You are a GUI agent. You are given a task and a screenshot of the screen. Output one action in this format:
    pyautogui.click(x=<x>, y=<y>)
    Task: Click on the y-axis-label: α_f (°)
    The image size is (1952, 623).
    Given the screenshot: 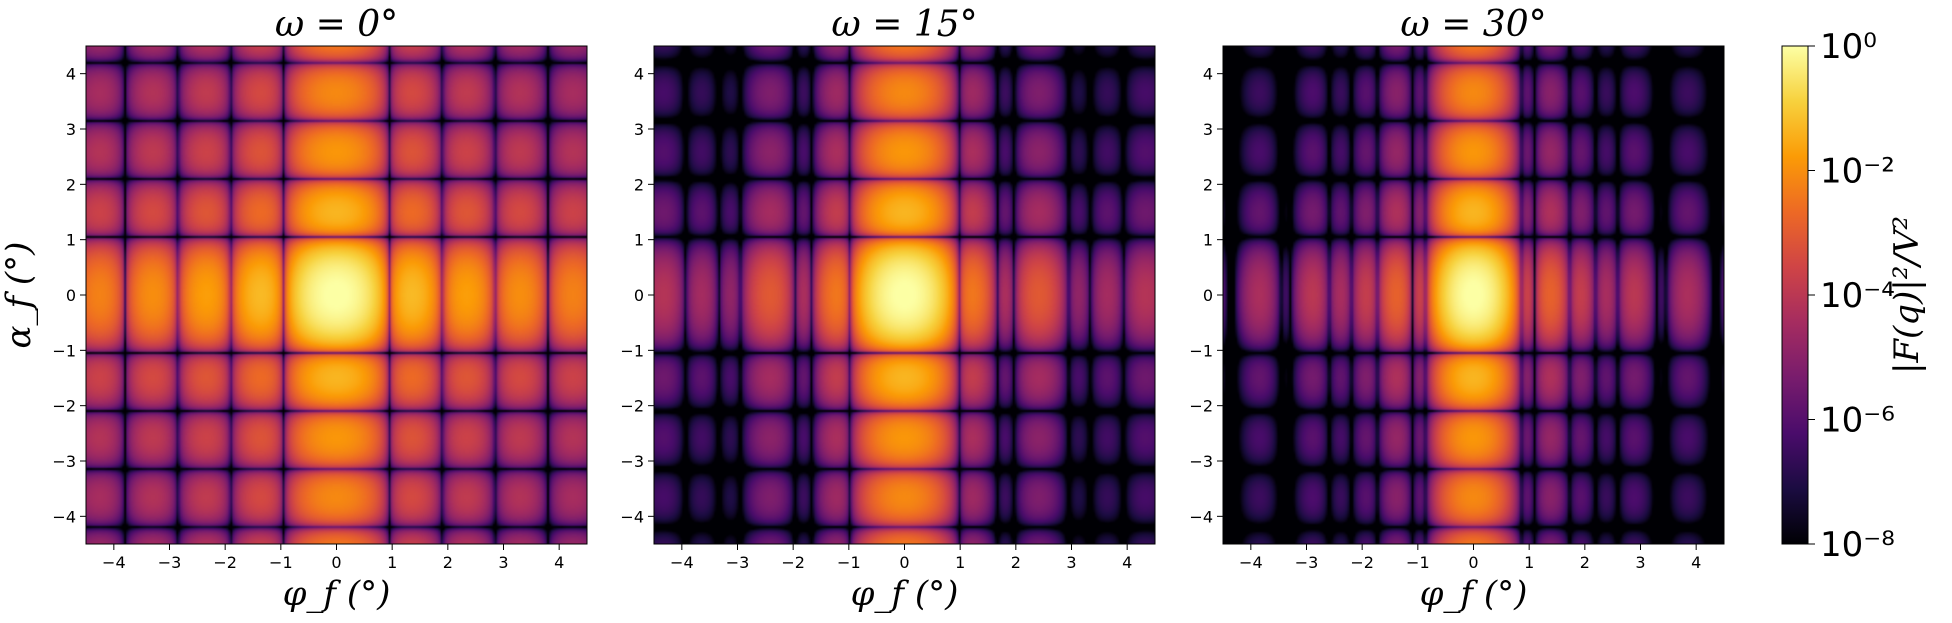 What is the action you would take?
    pyautogui.click(x=19, y=295)
    